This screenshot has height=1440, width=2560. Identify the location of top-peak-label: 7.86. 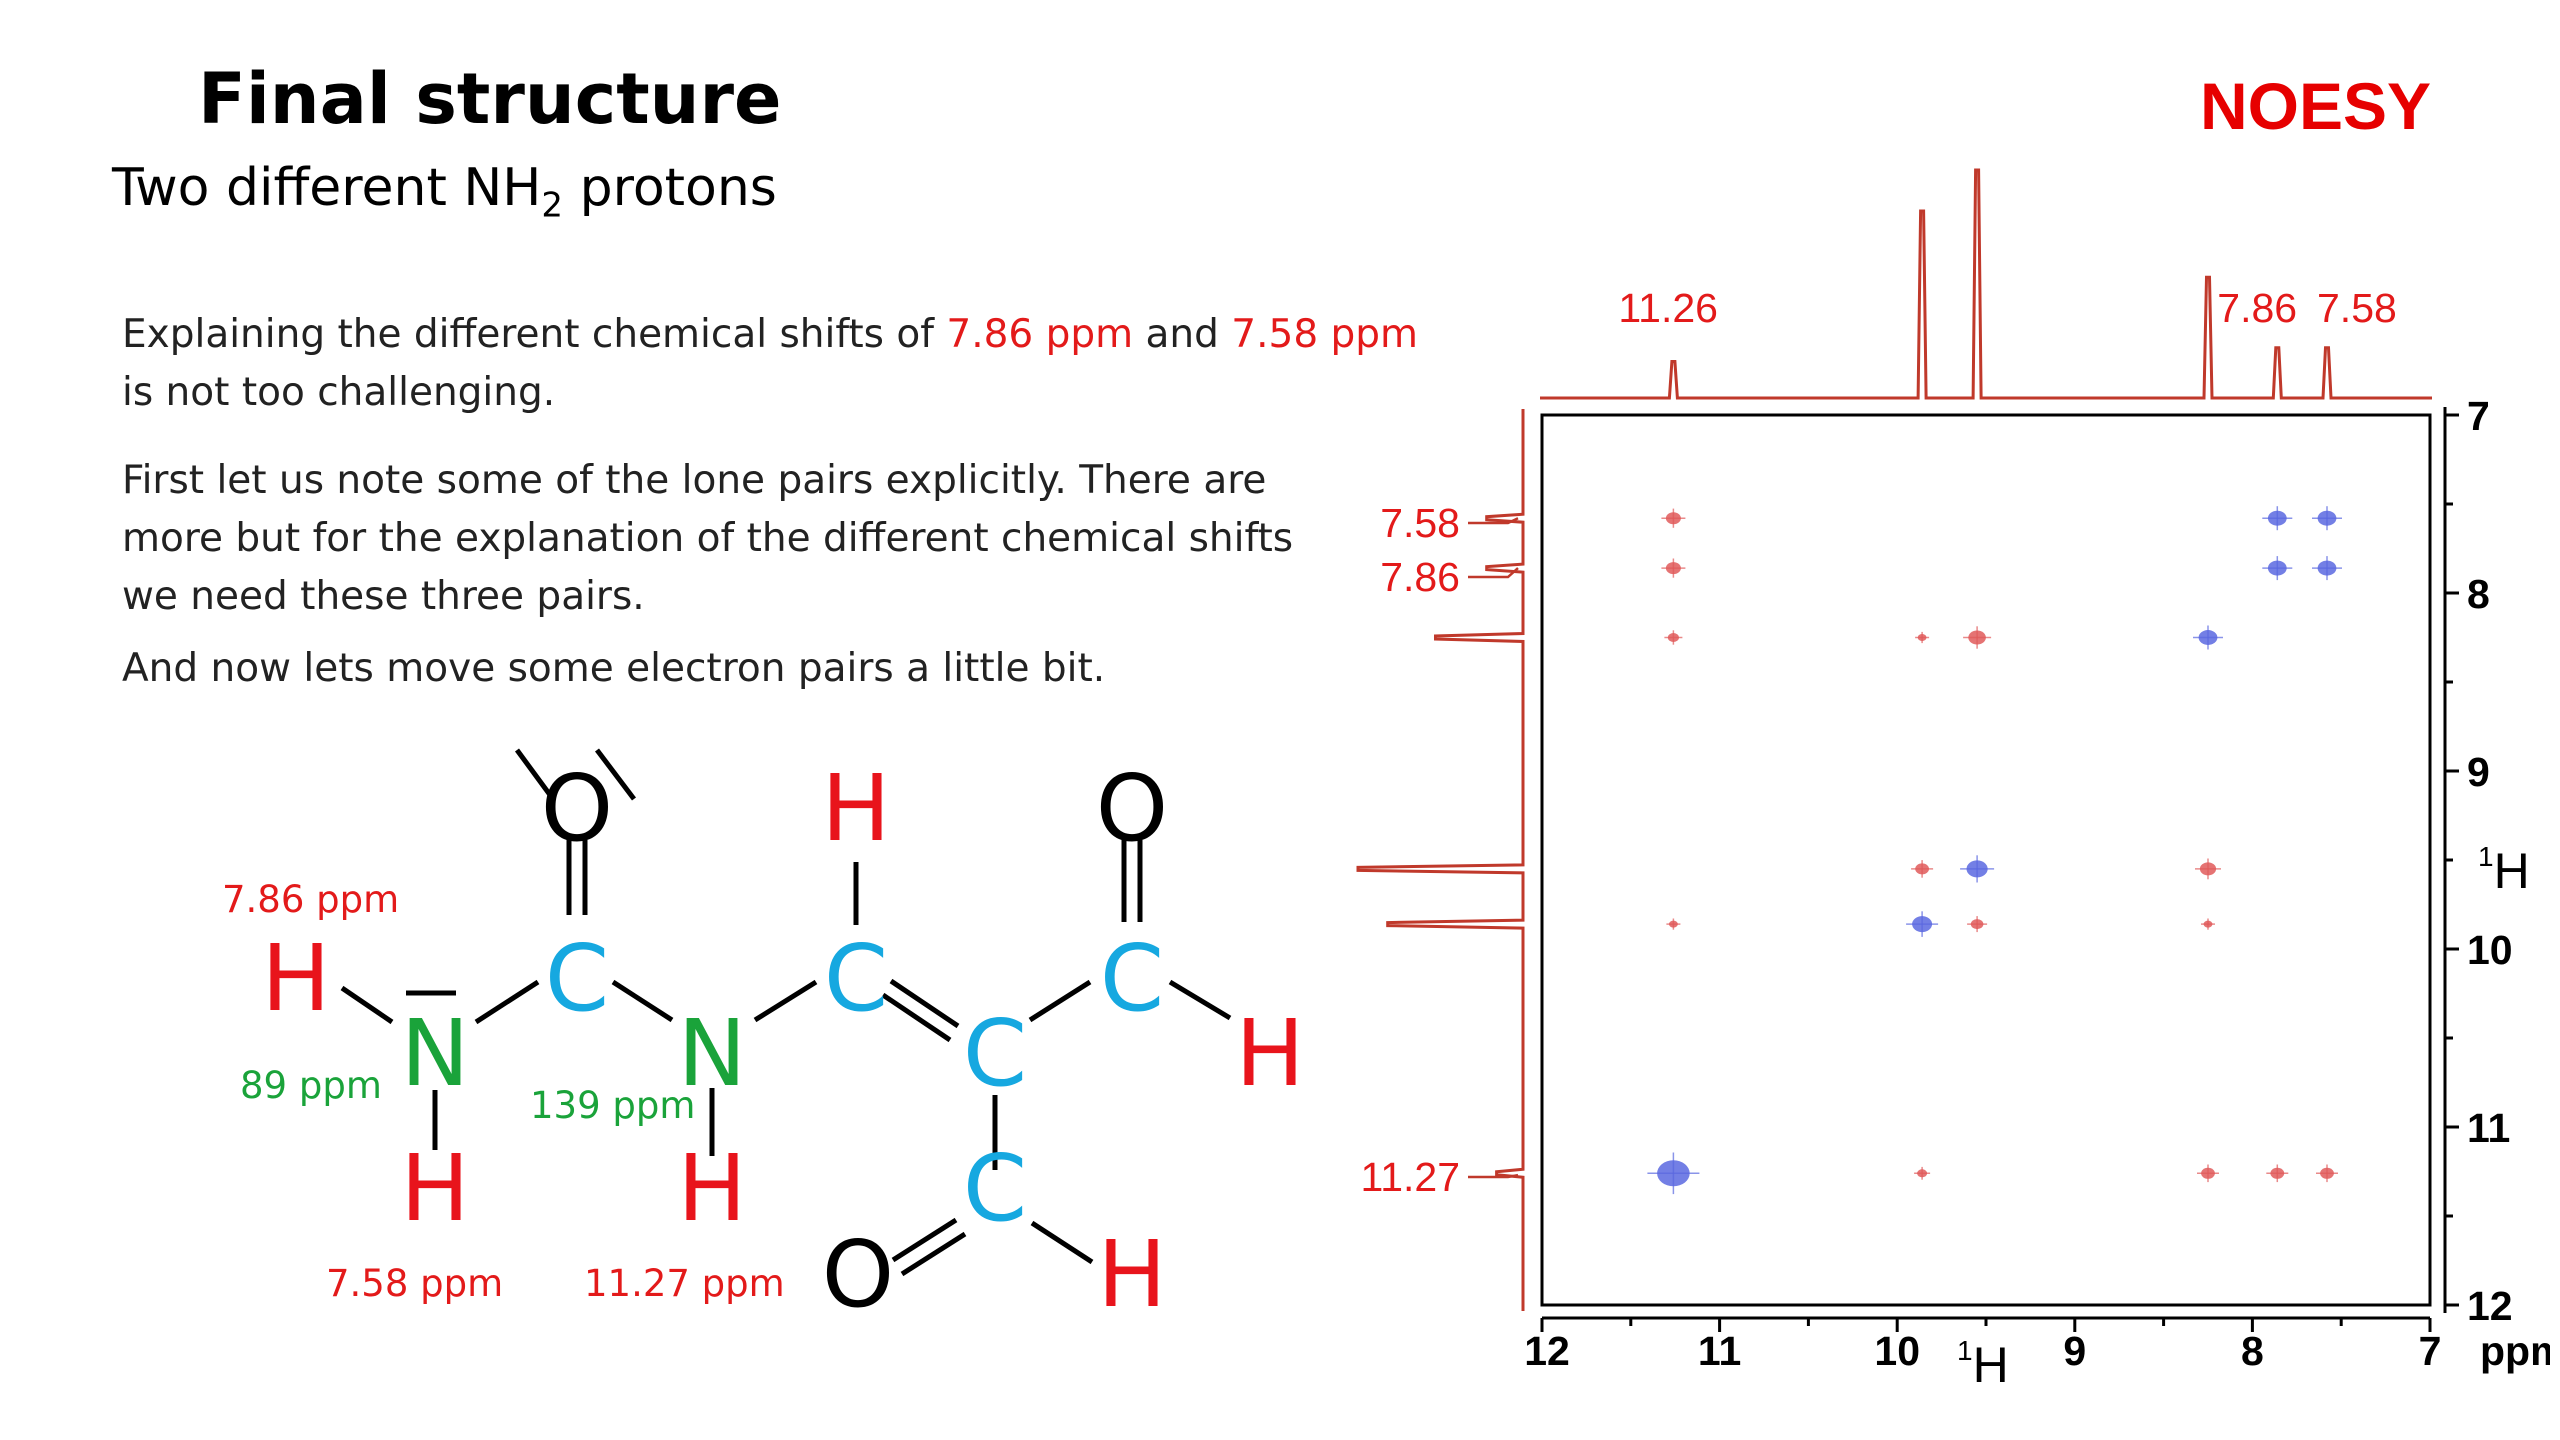
(2257, 308).